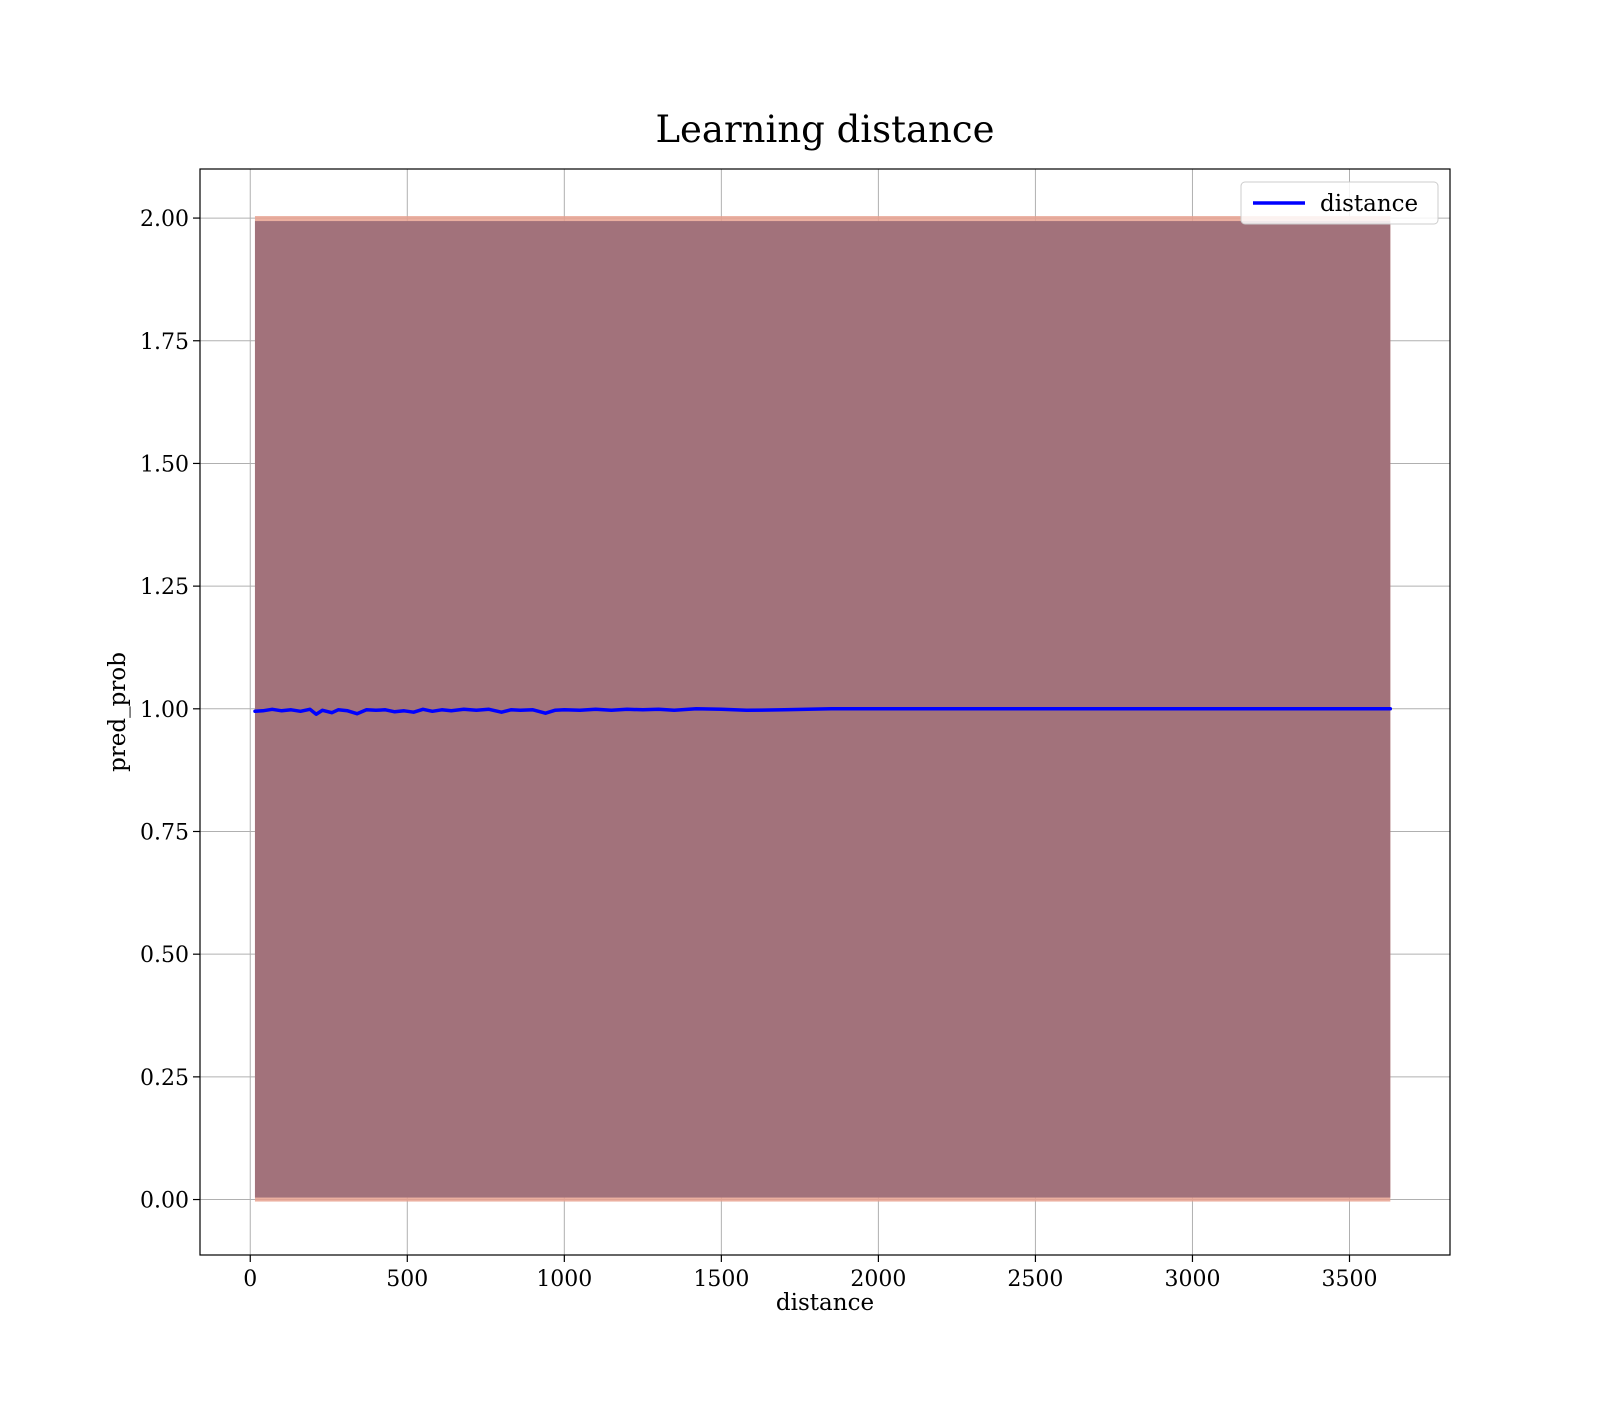  What do you see at coordinates (825, 1303) in the screenshot?
I see `x-axis-label: distance` at bounding box center [825, 1303].